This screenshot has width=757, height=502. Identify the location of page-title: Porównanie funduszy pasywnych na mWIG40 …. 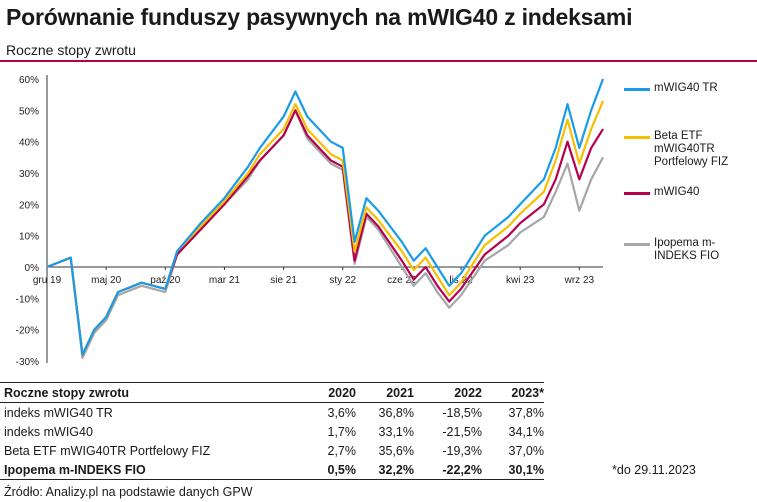
(319, 17).